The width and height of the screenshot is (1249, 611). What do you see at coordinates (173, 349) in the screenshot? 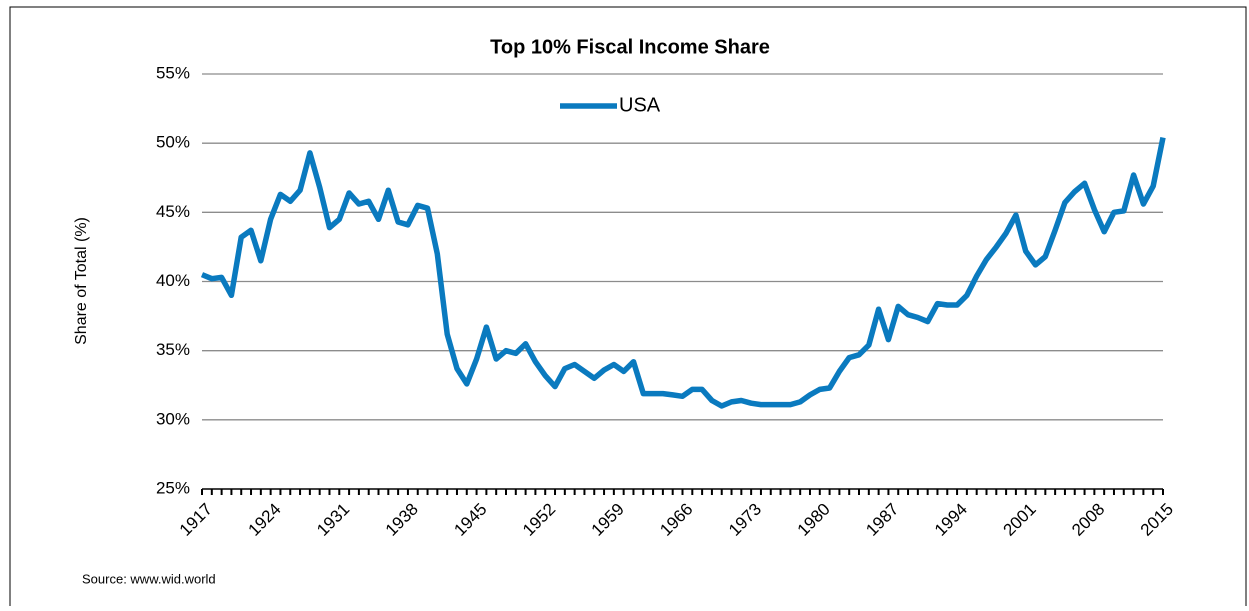
I see `y-tick-label: 35%` at bounding box center [173, 349].